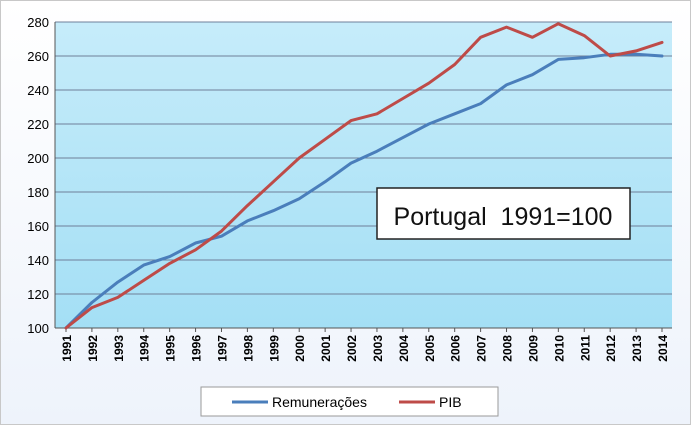 The image size is (691, 425). I want to click on title-box: Portugal 1991=100, so click(503, 213).